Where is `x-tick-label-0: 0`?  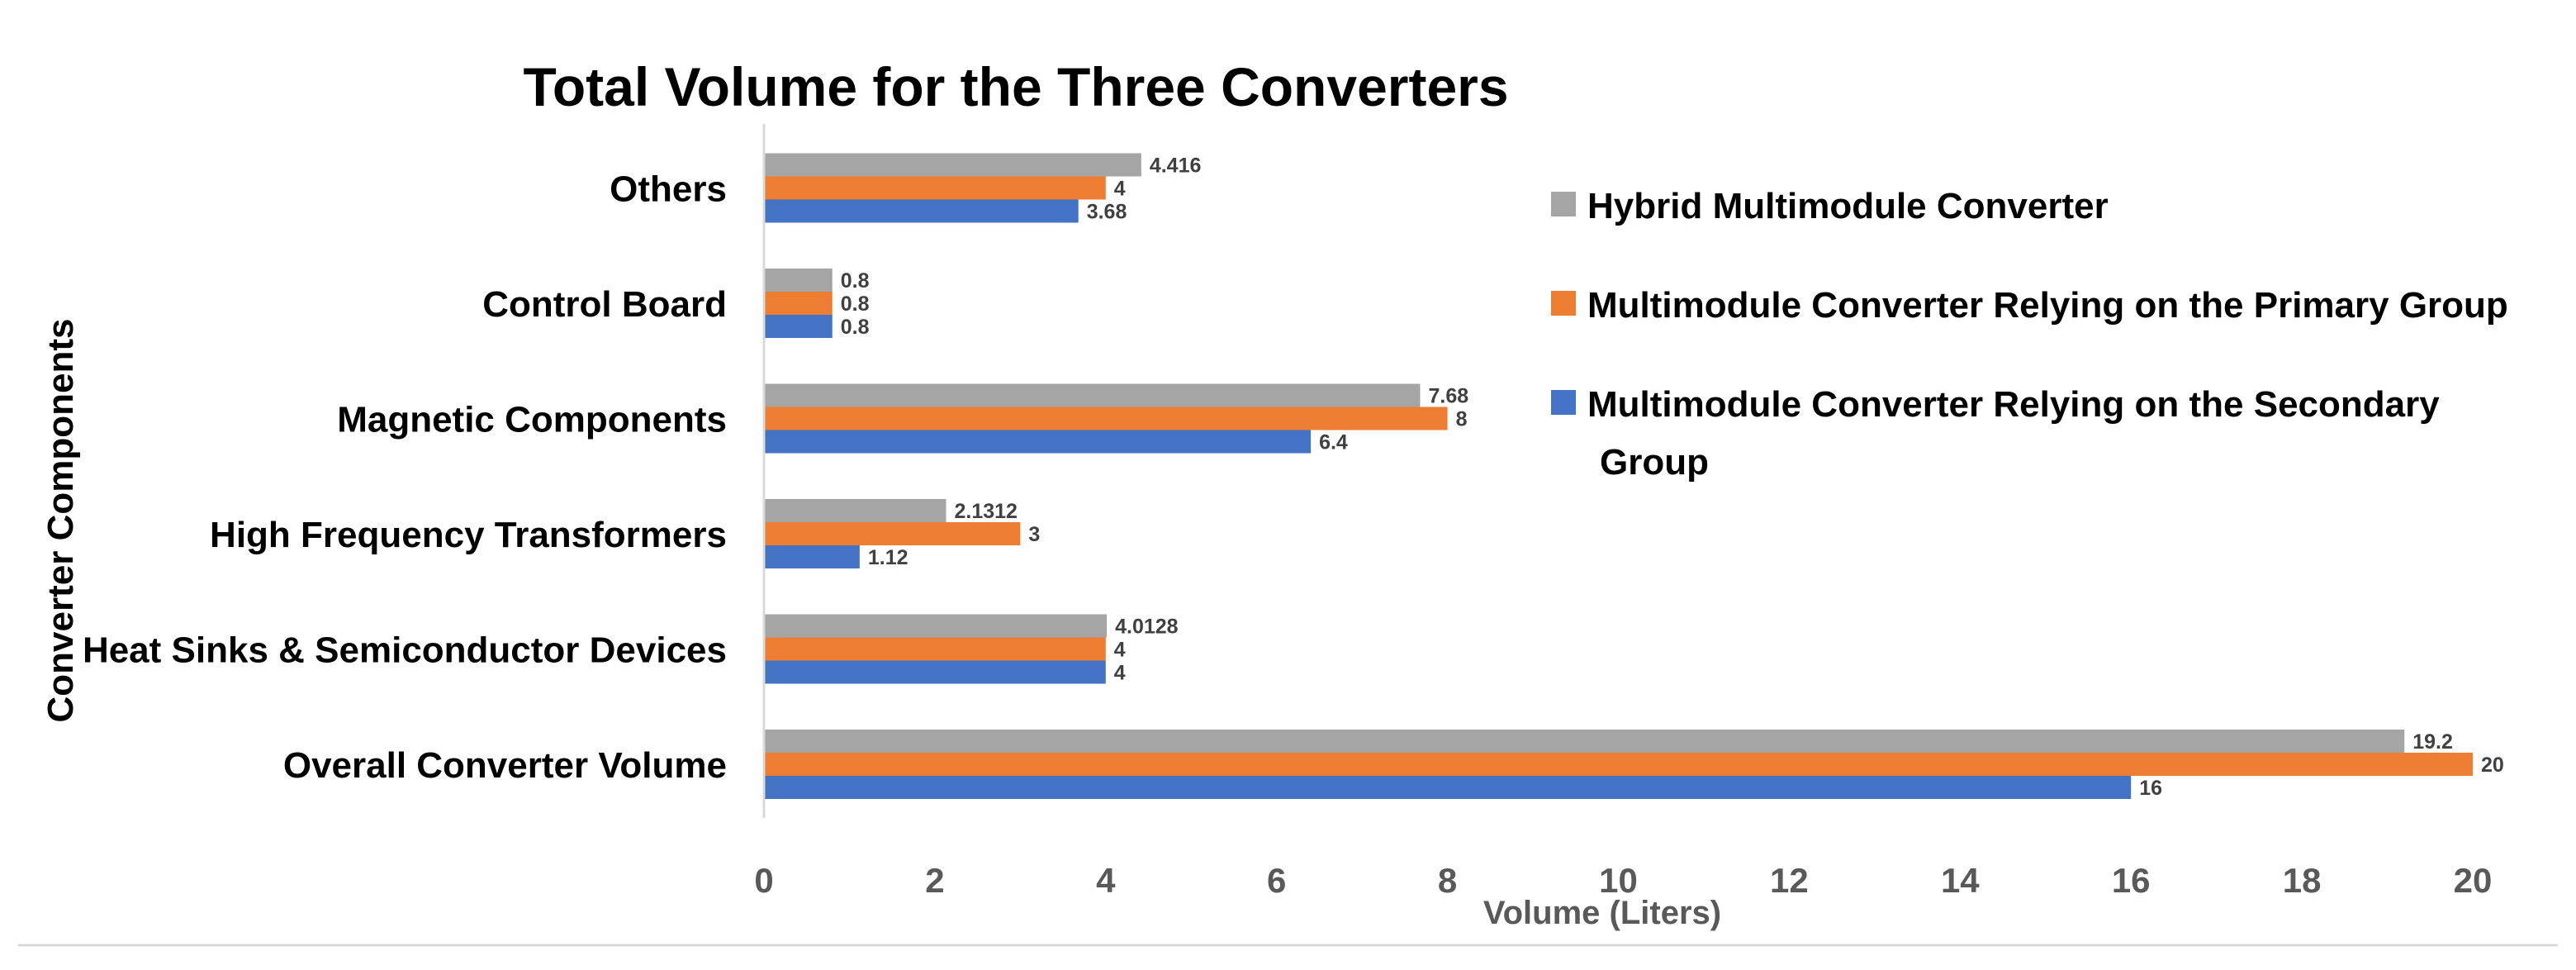 x-tick-label-0: 0 is located at coordinates (763, 880).